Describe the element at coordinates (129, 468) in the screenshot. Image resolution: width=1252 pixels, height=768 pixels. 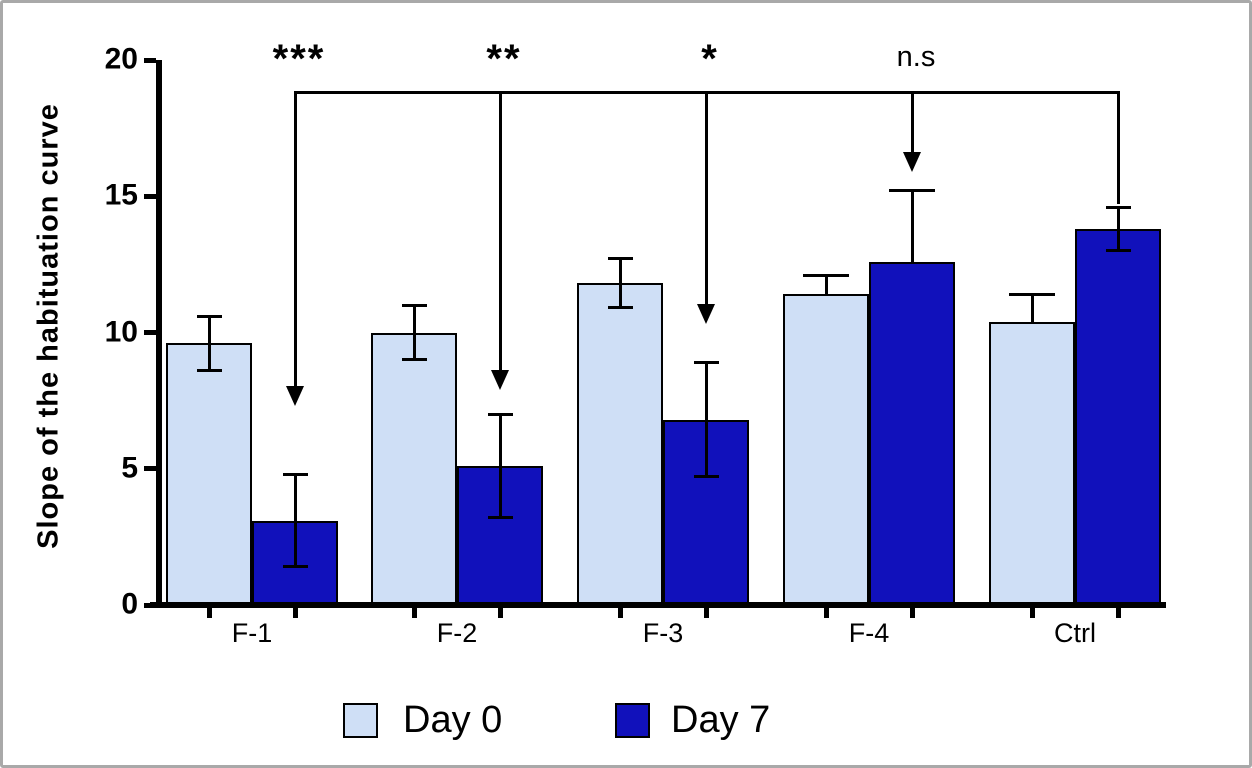
I see `y-axis-tick-label: 5` at that location.